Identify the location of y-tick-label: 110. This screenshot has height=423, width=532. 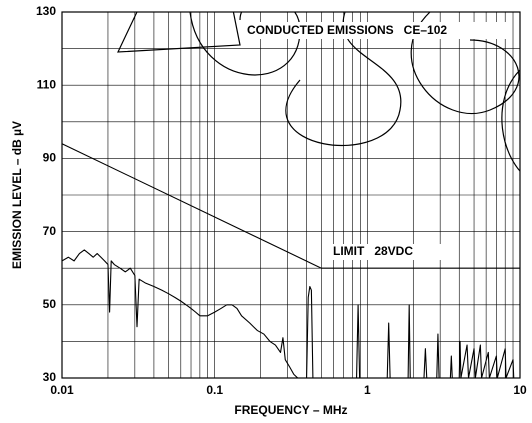
(47, 84).